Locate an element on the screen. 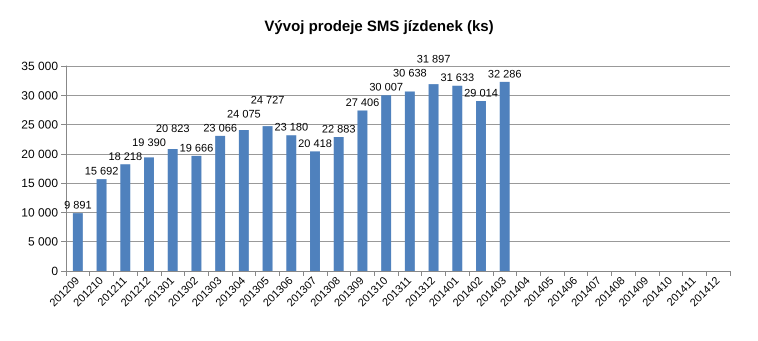 This screenshot has height=341, width=758. data-label: 29 014 is located at coordinates (481, 94).